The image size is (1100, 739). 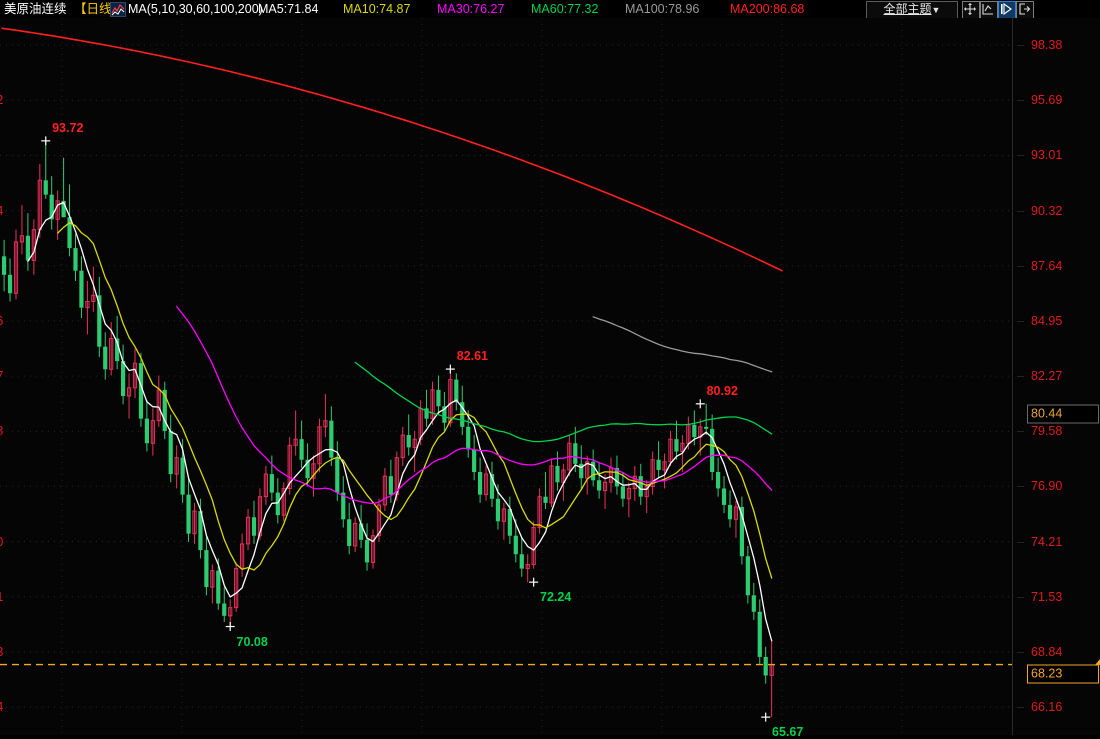 What do you see at coordinates (1047, 596) in the screenshot?
I see `price-tick-label: 71.53` at bounding box center [1047, 596].